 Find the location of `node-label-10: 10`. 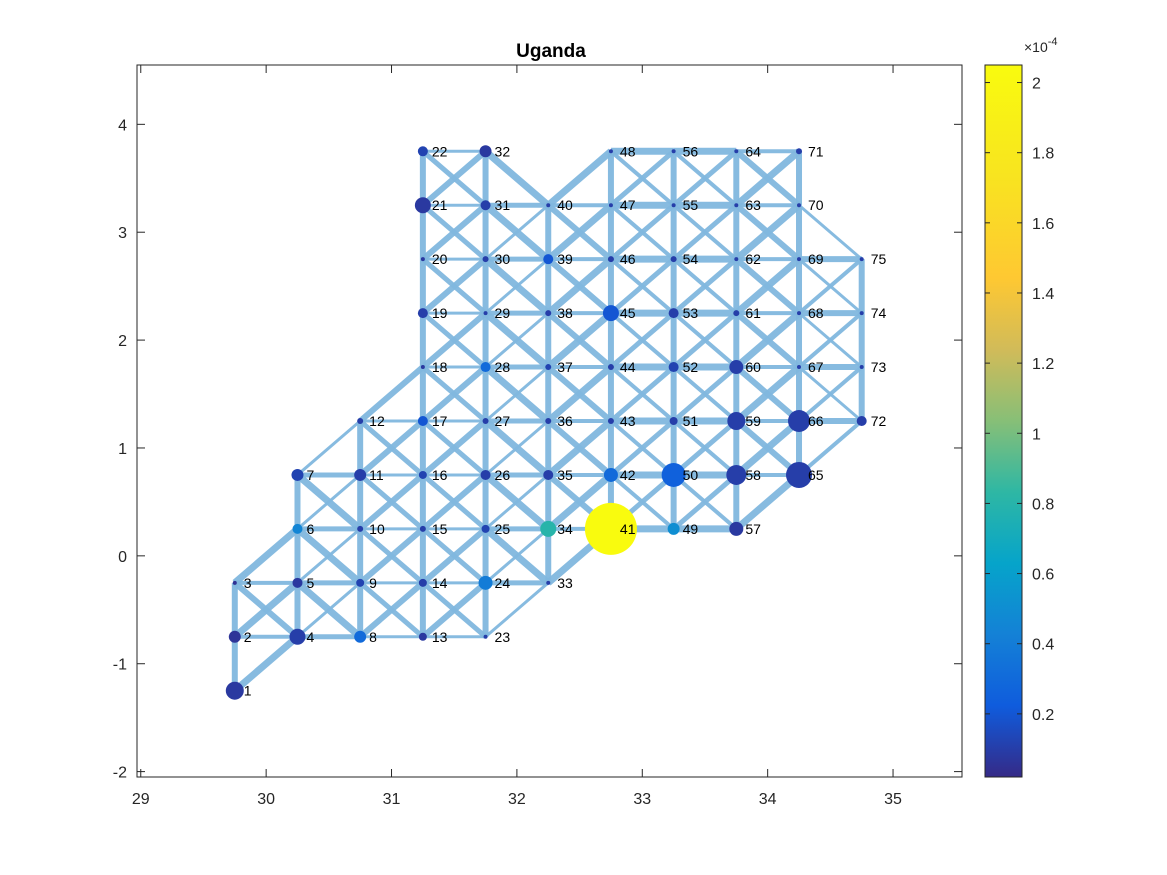

node-label-10: 10 is located at coordinates (377, 529).